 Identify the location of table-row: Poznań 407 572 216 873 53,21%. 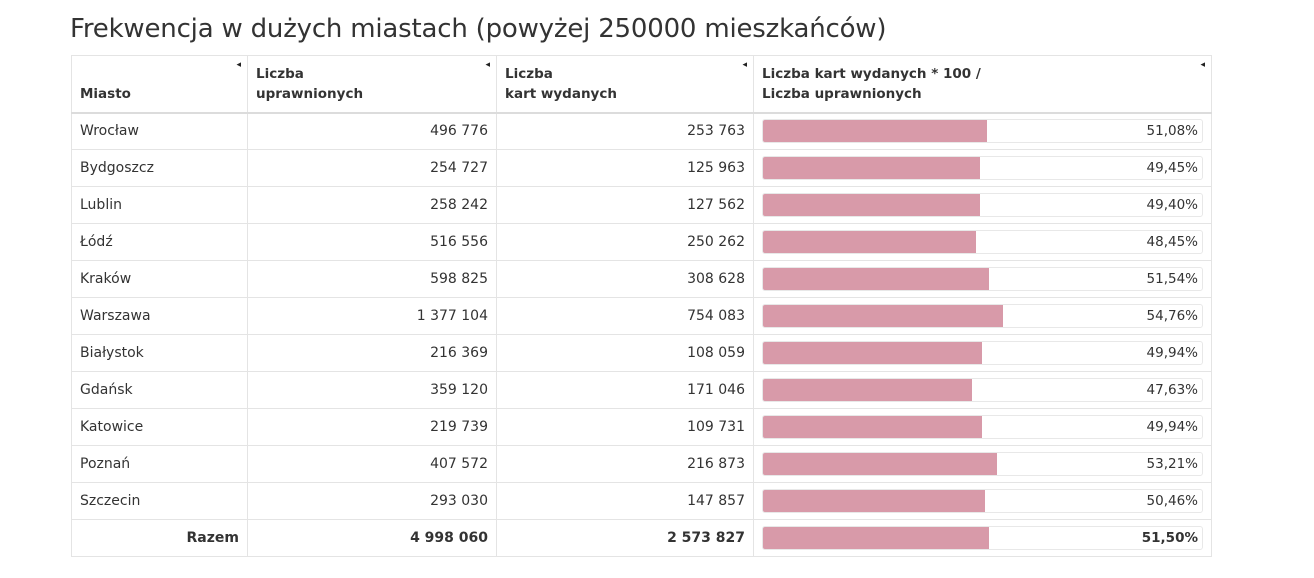
(641, 464).